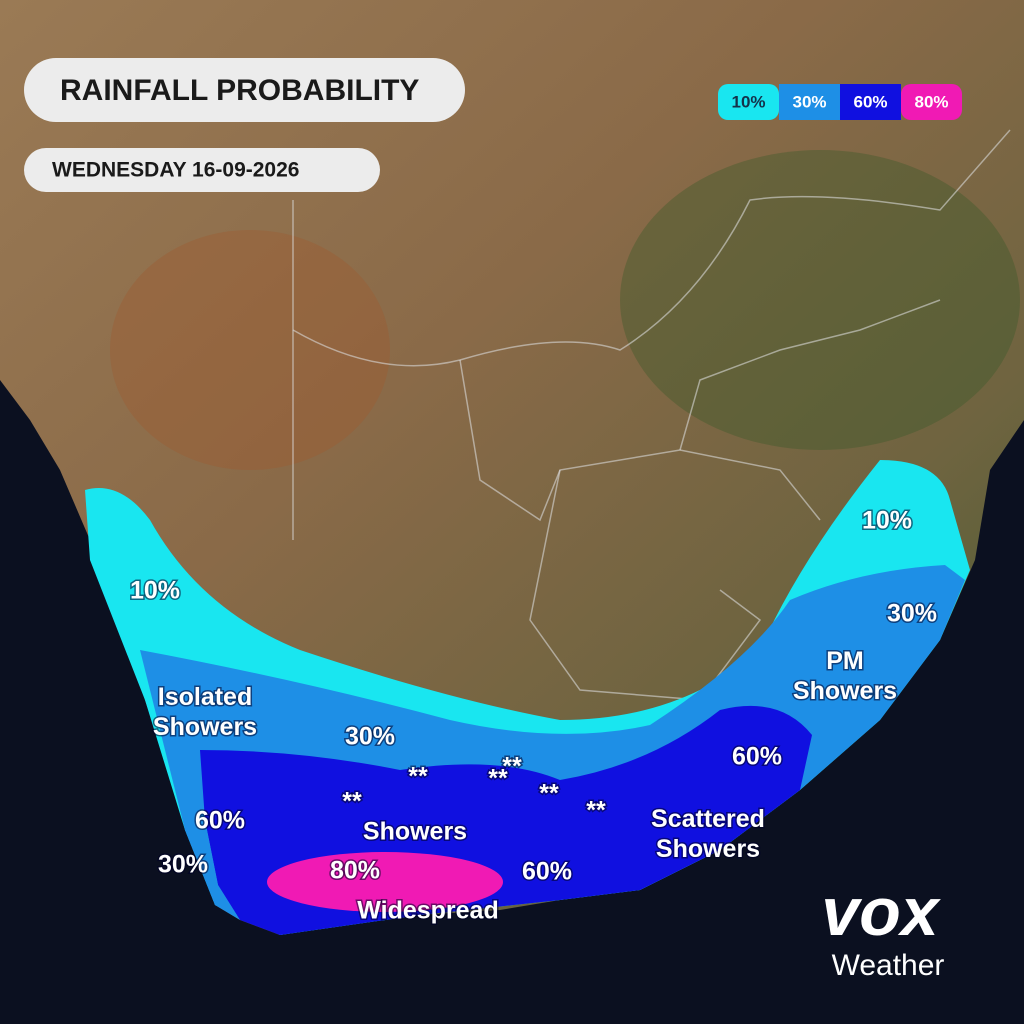  I want to click on legend-label: 30%, so click(809, 101).